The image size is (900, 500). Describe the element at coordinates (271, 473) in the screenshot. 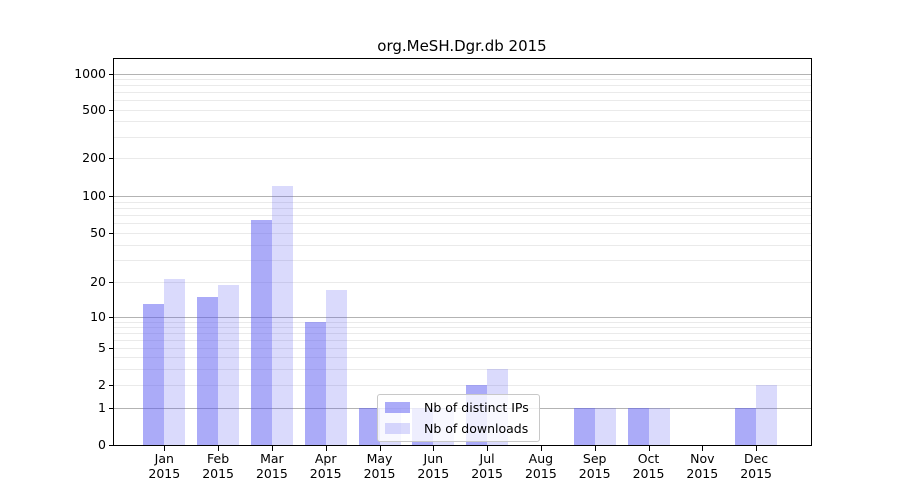

I see `x-tick-year-mar: 2015` at that location.